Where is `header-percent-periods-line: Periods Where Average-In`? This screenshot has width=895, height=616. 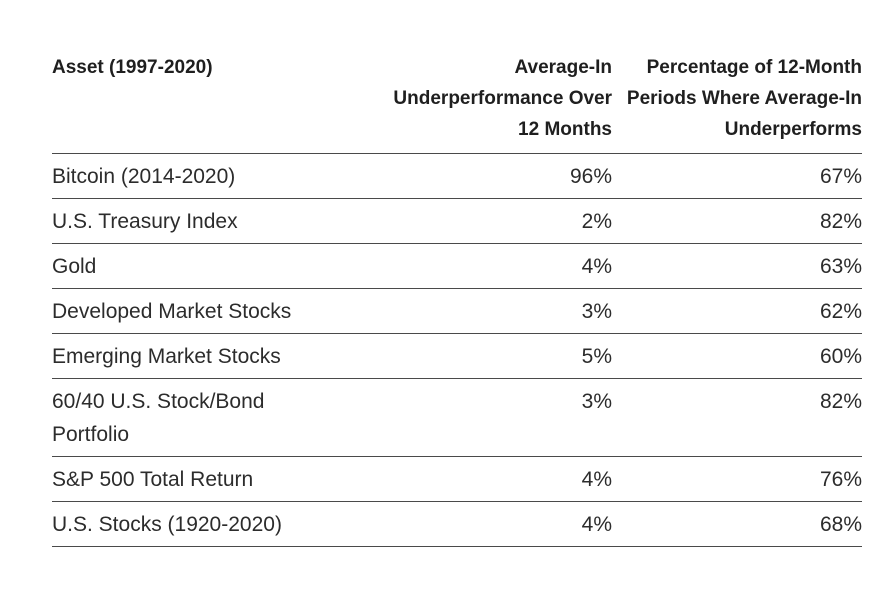 header-percent-periods-line: Periods Where Average-In is located at coordinates (744, 98).